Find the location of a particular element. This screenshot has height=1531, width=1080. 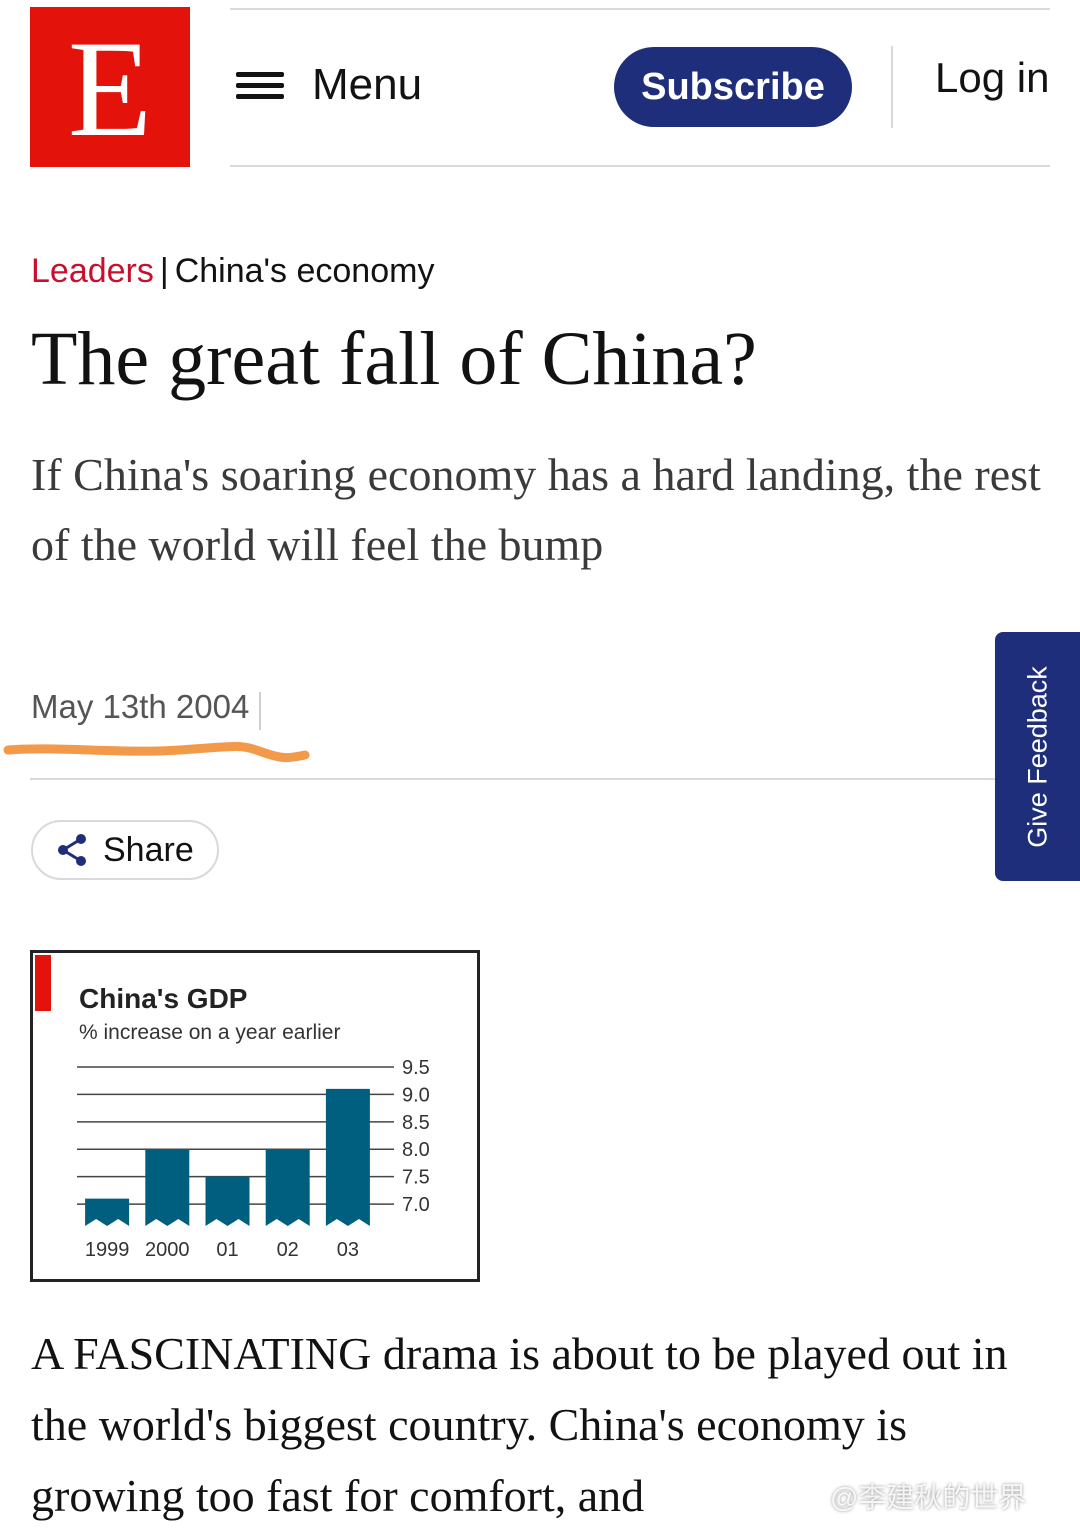

chart-subtitle: % increase on a year earlier is located at coordinates (210, 1032).